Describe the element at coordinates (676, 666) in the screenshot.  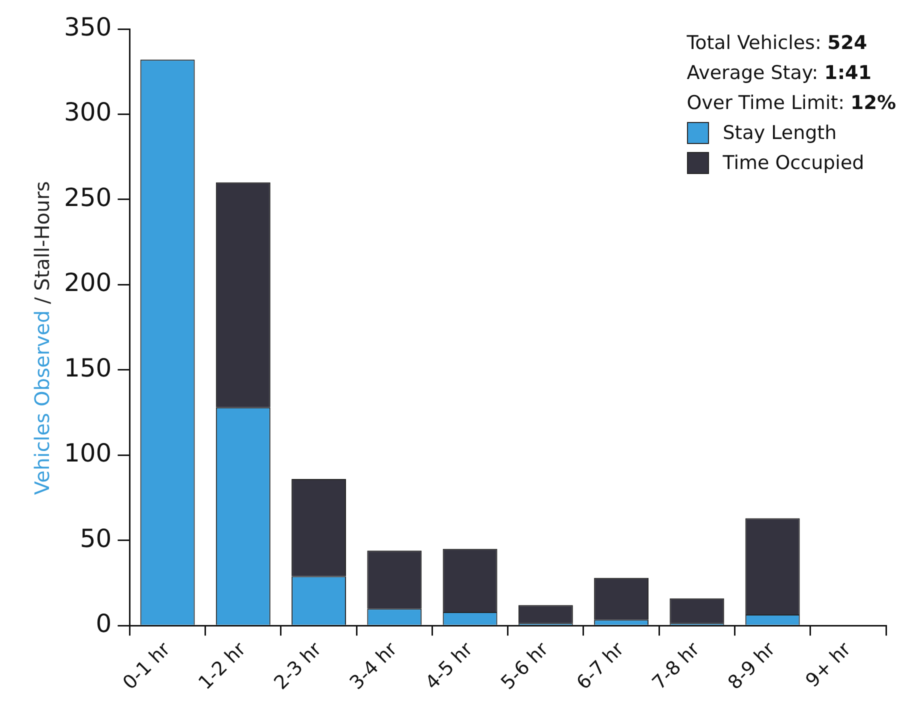
I see `x-tick-label: 7-8 hr` at that location.